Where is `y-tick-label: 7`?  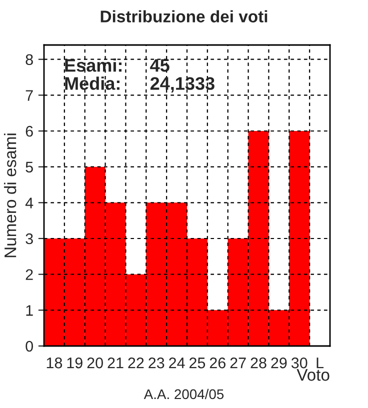 y-tick-label: 7 is located at coordinates (29, 95).